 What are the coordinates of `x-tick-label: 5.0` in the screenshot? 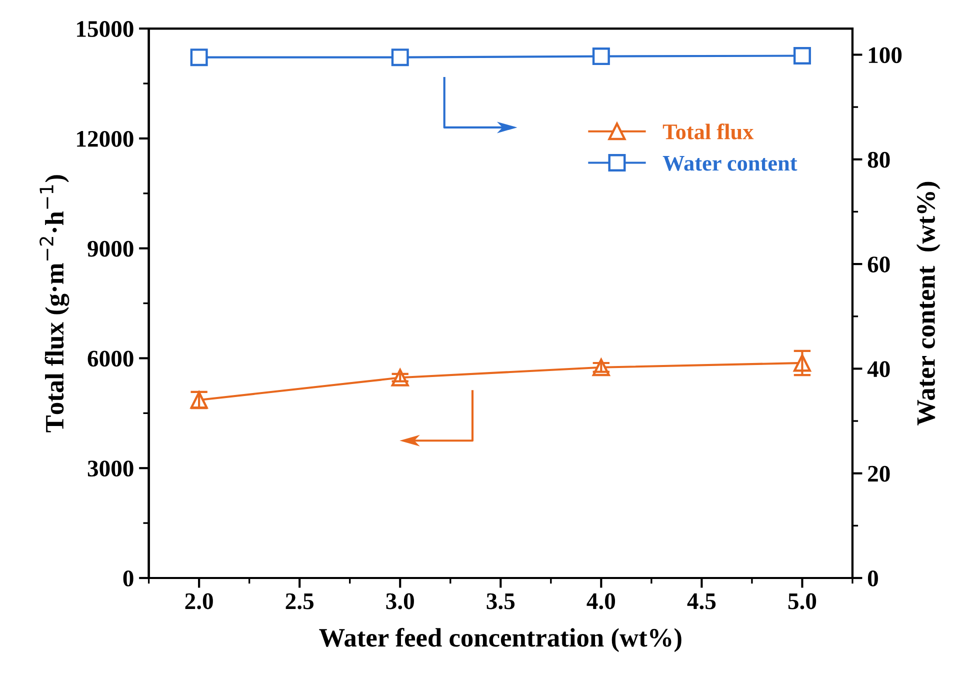 It's located at (802, 601).